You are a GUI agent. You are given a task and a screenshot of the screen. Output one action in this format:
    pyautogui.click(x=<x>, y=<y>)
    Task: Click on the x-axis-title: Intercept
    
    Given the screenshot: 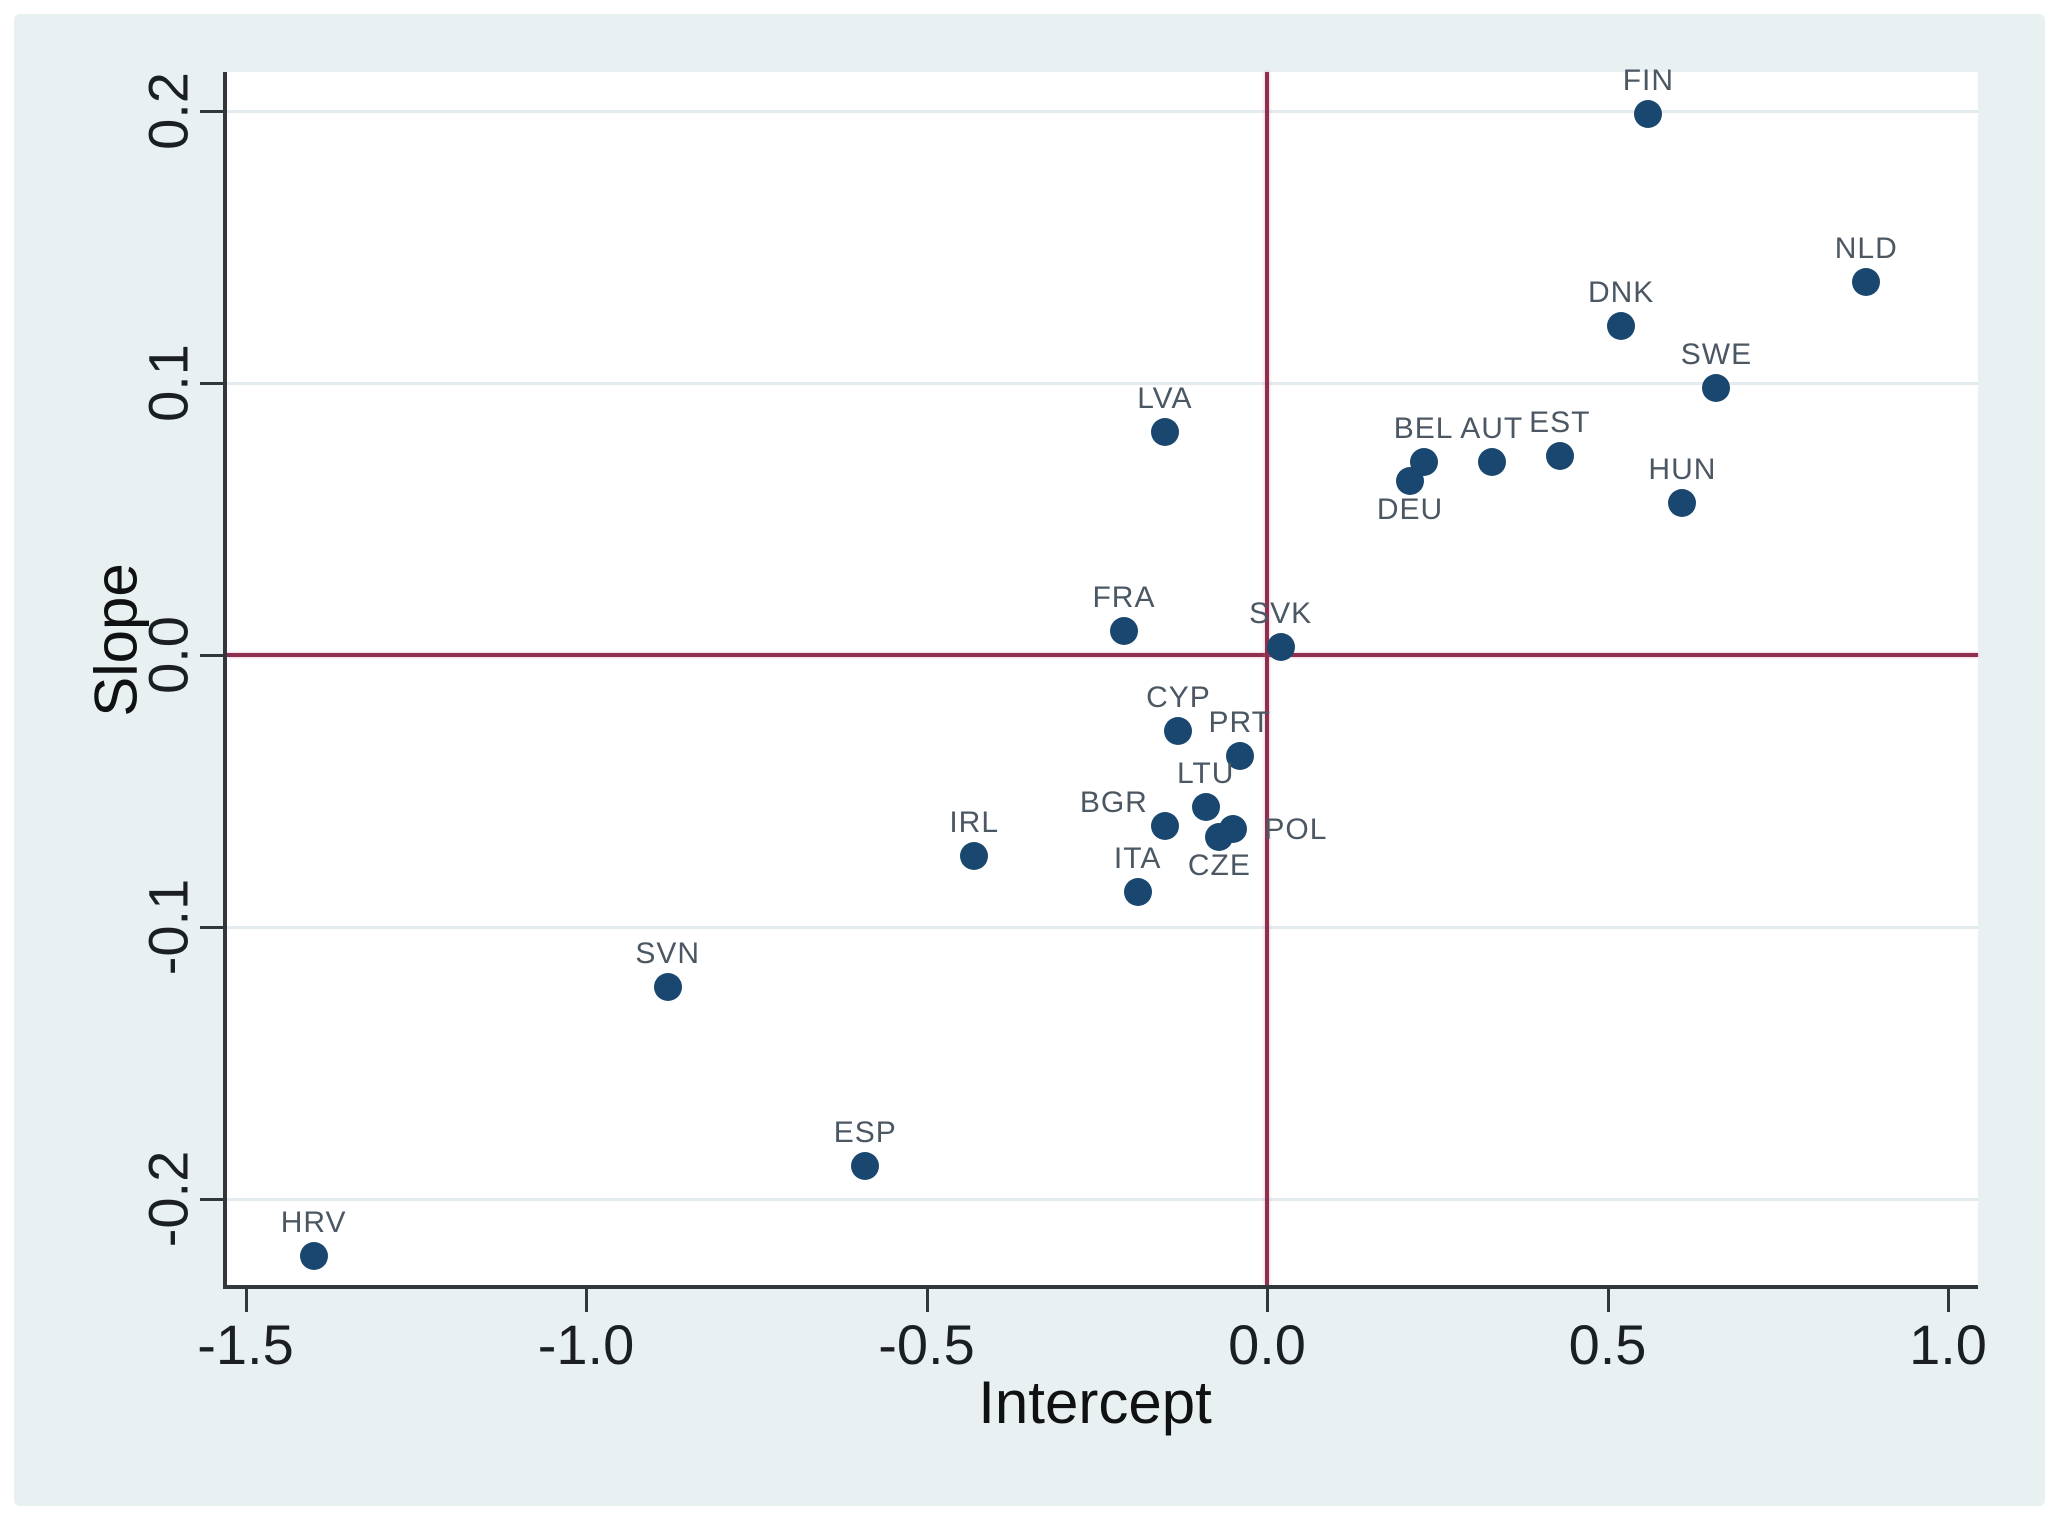 What is the action you would take?
    pyautogui.click(x=1095, y=1402)
    